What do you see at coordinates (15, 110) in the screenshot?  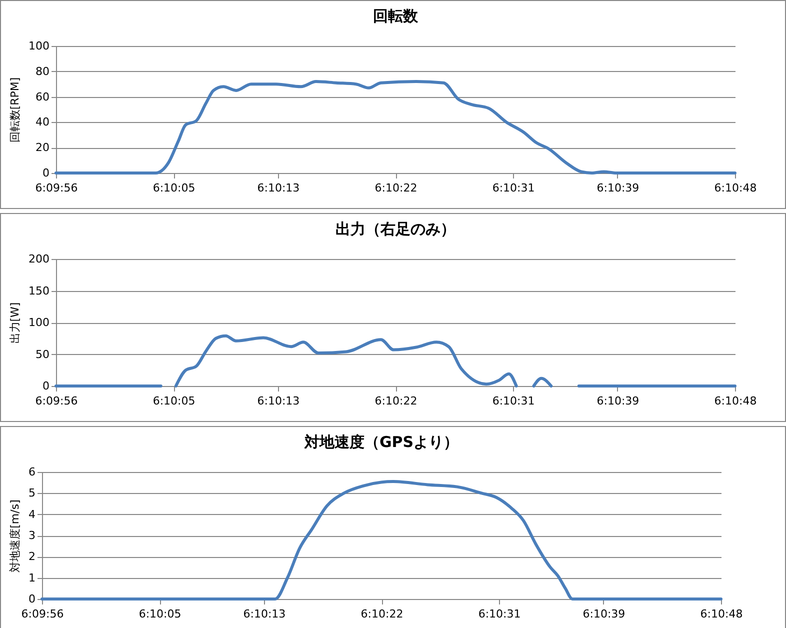 I see `y-axis-title: 回転数[RPM]` at bounding box center [15, 110].